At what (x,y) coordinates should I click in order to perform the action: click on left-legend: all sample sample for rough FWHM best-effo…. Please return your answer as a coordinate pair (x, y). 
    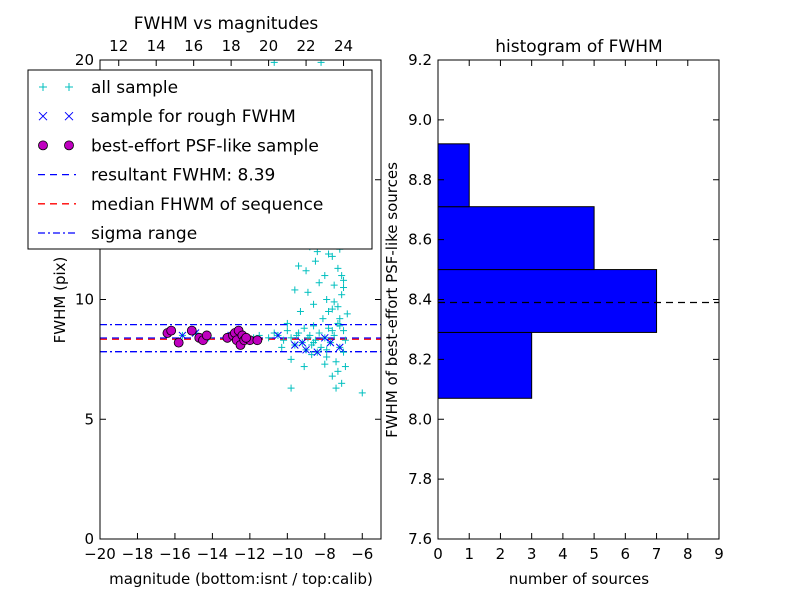
    Looking at the image, I should click on (200, 159).